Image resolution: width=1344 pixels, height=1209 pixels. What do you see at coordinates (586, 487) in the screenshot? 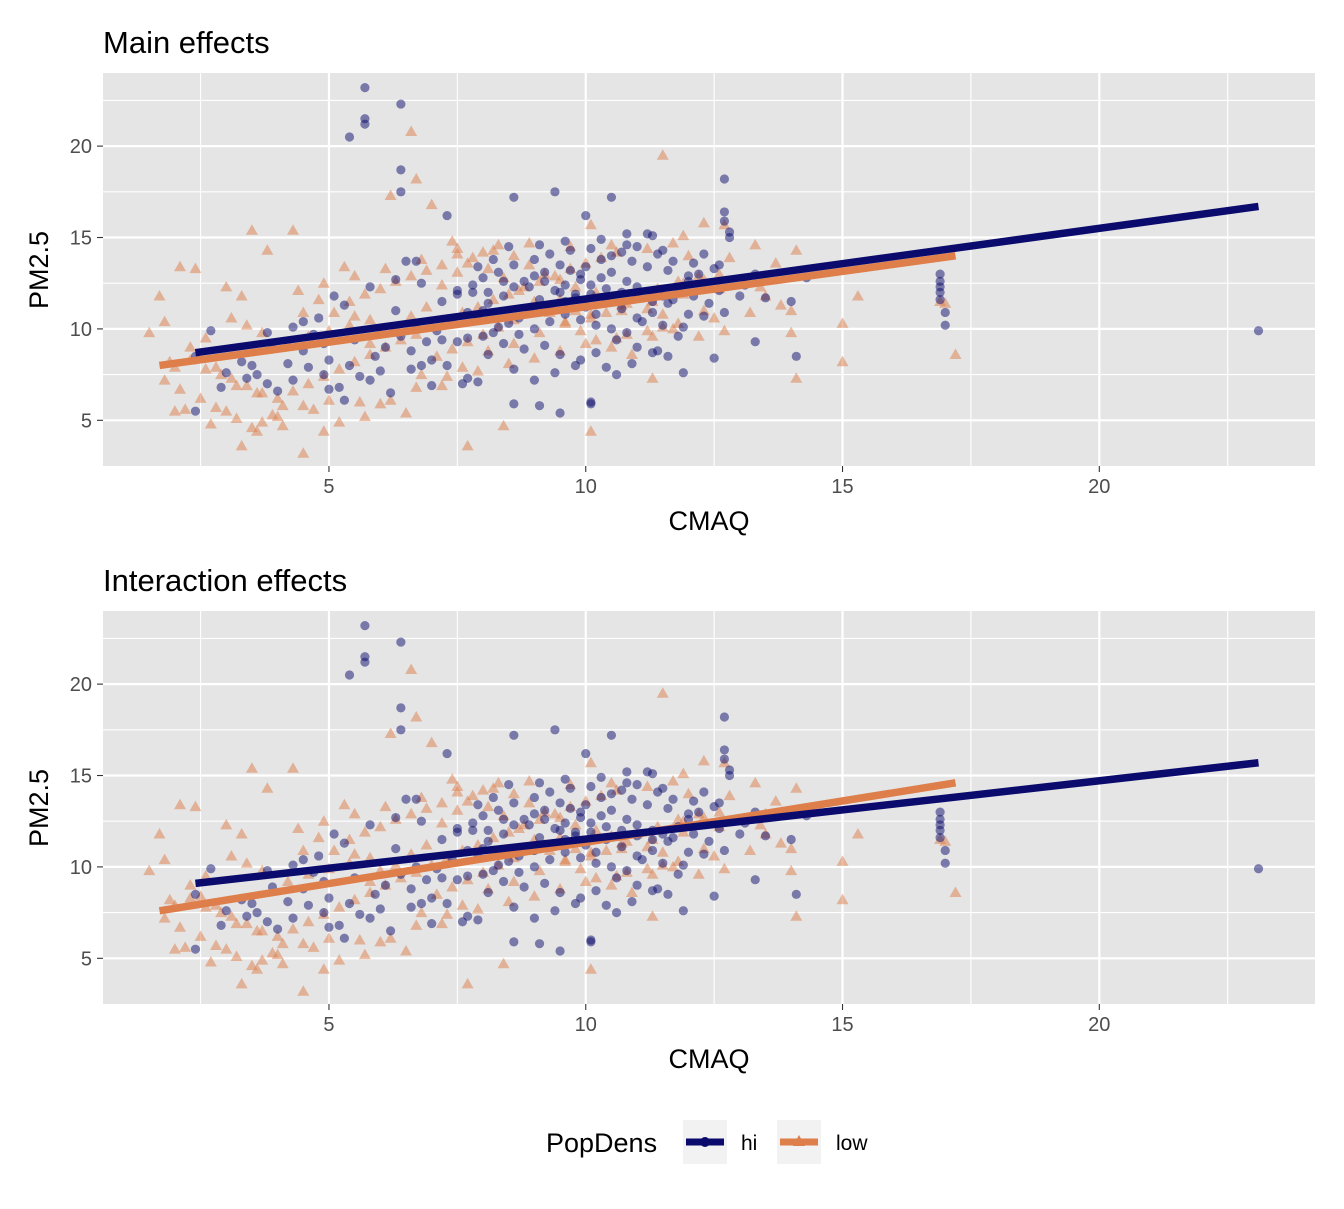
I see `x-tick-label: 10` at bounding box center [586, 487].